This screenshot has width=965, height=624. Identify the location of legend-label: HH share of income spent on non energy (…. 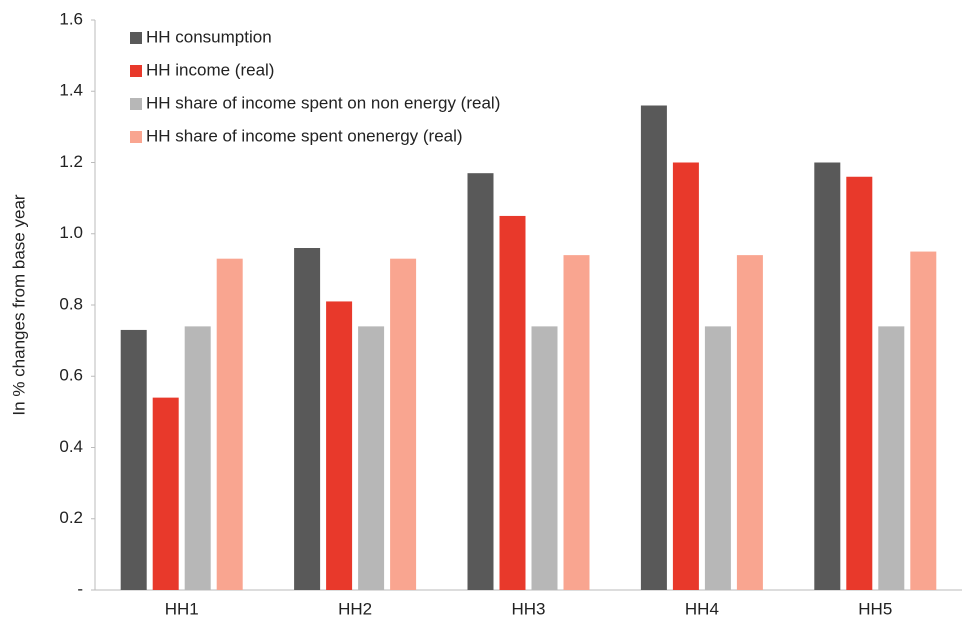
(323, 102).